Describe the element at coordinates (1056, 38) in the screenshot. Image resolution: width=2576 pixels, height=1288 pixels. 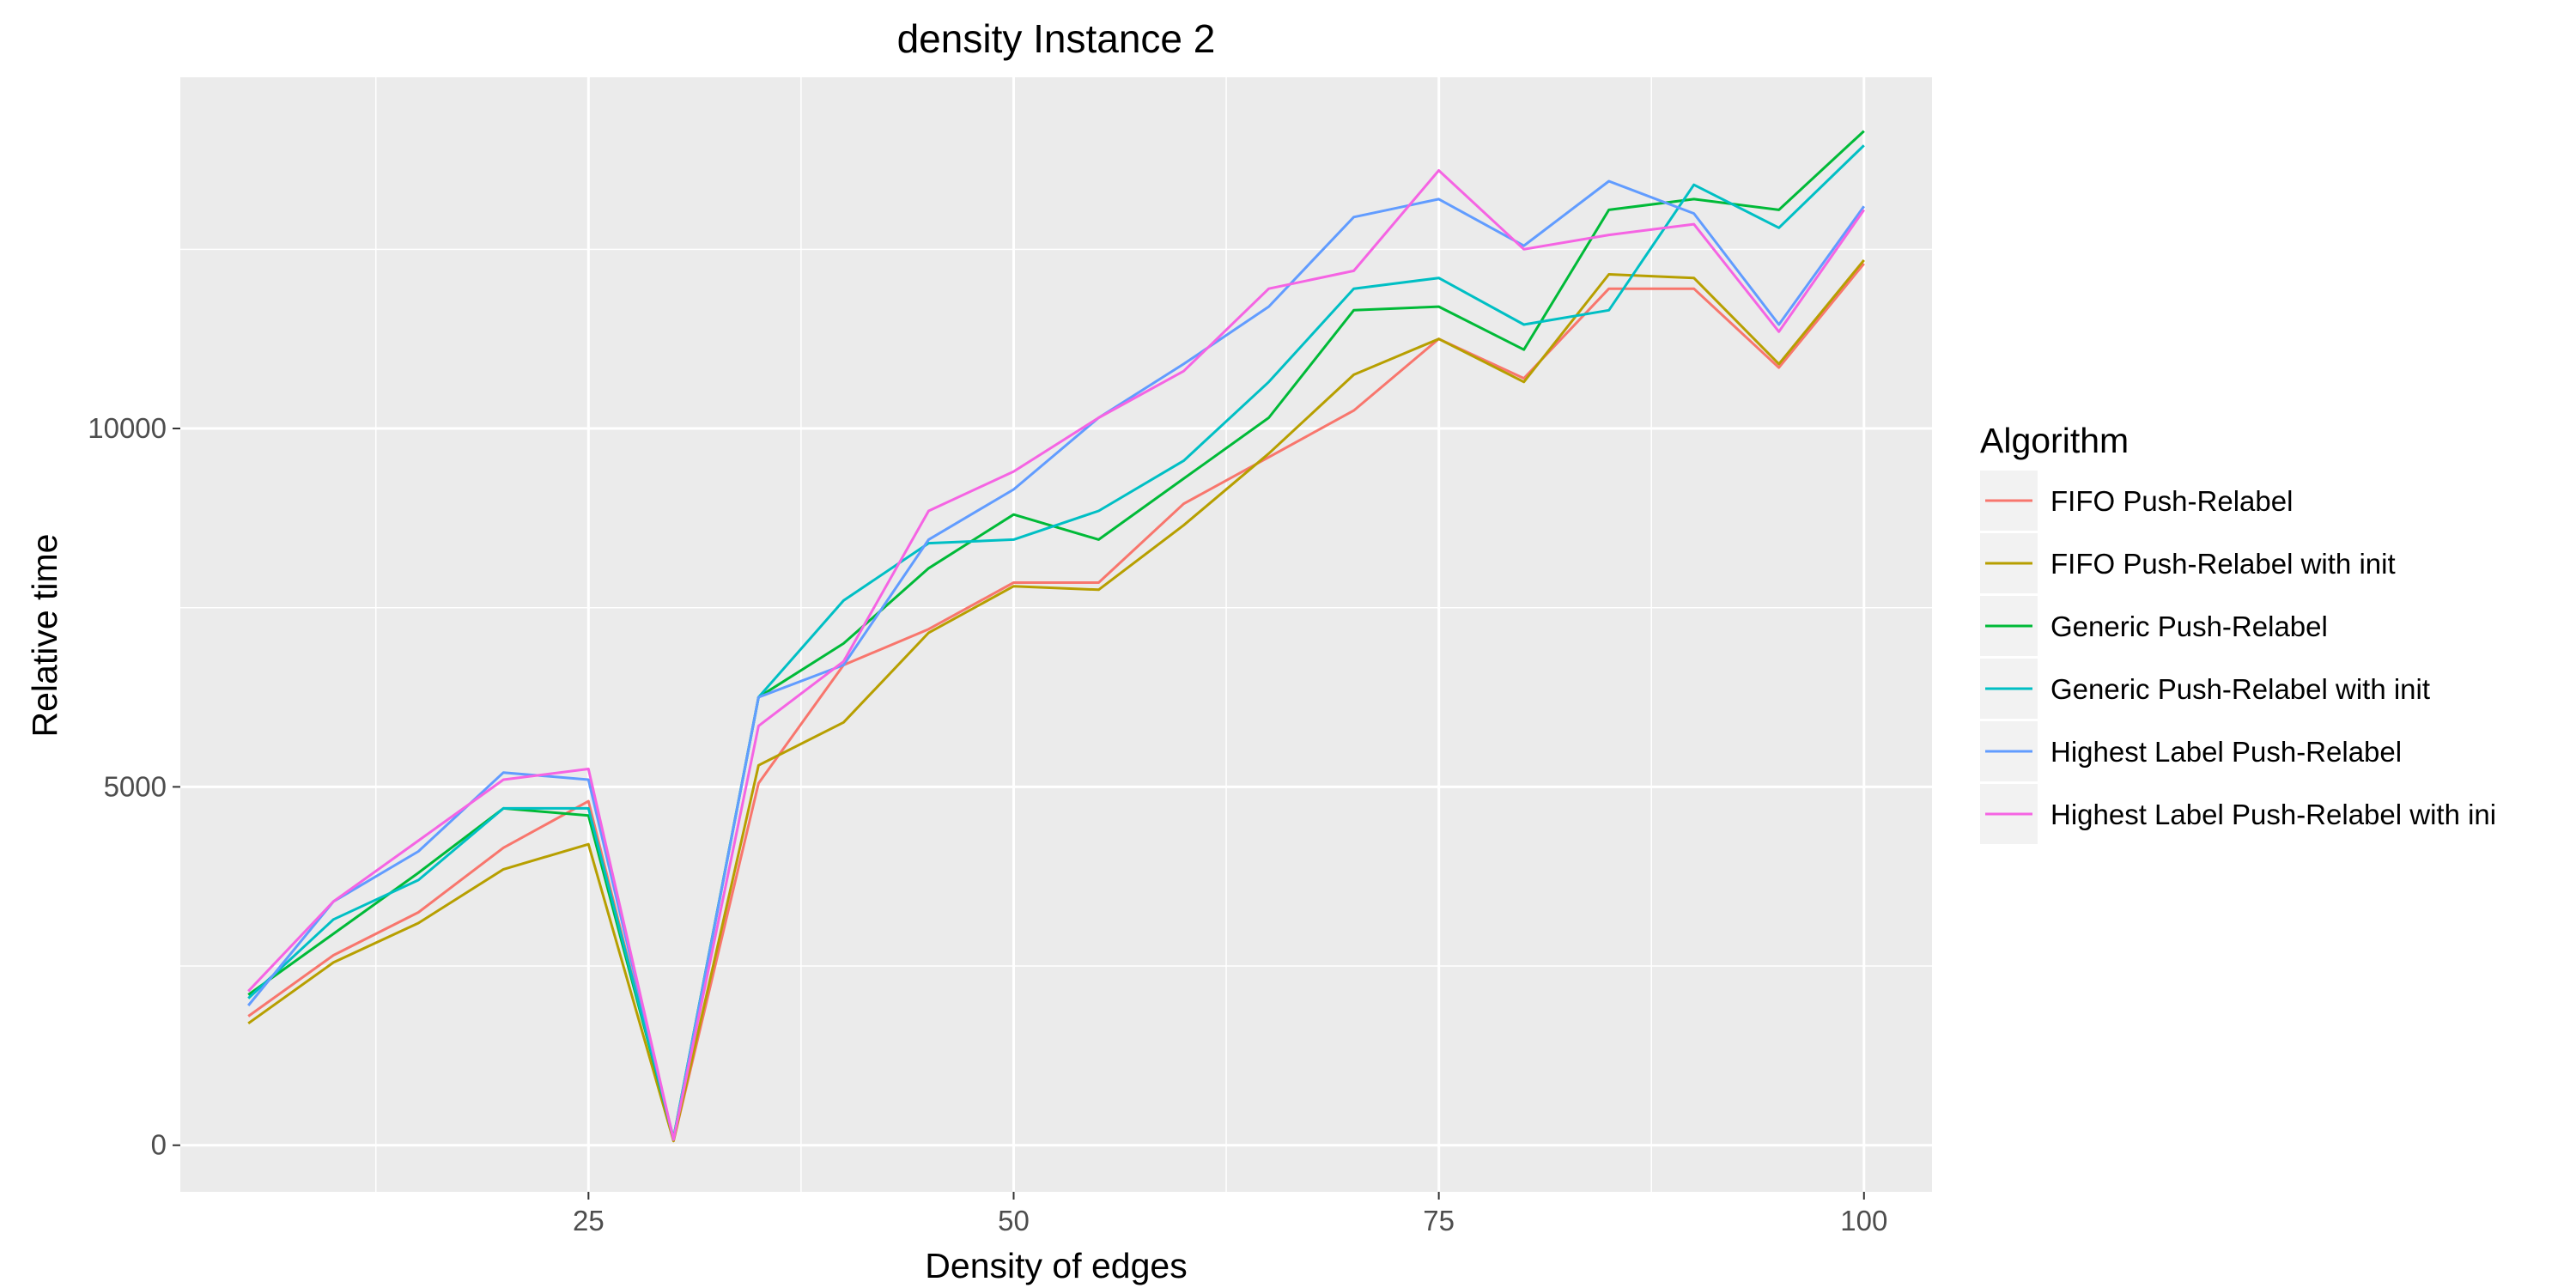
I see `chart-title: density Instance 2` at that location.